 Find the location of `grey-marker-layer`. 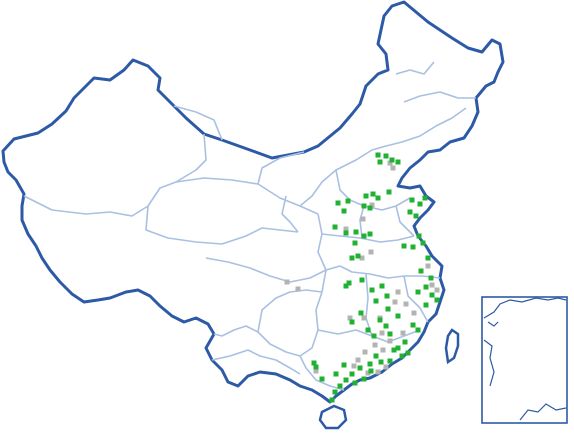

grey-marker-layer is located at coordinates (362, 268).